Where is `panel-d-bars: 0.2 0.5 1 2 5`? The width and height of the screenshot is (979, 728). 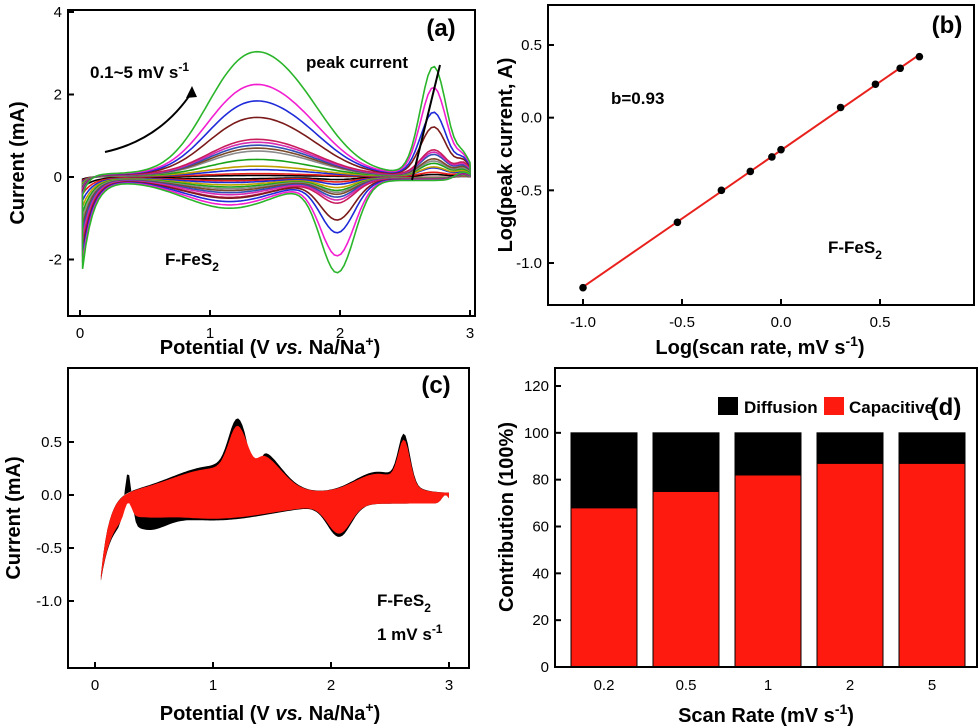 panel-d-bars: 0.2 0.5 1 2 5 is located at coordinates (768, 563).